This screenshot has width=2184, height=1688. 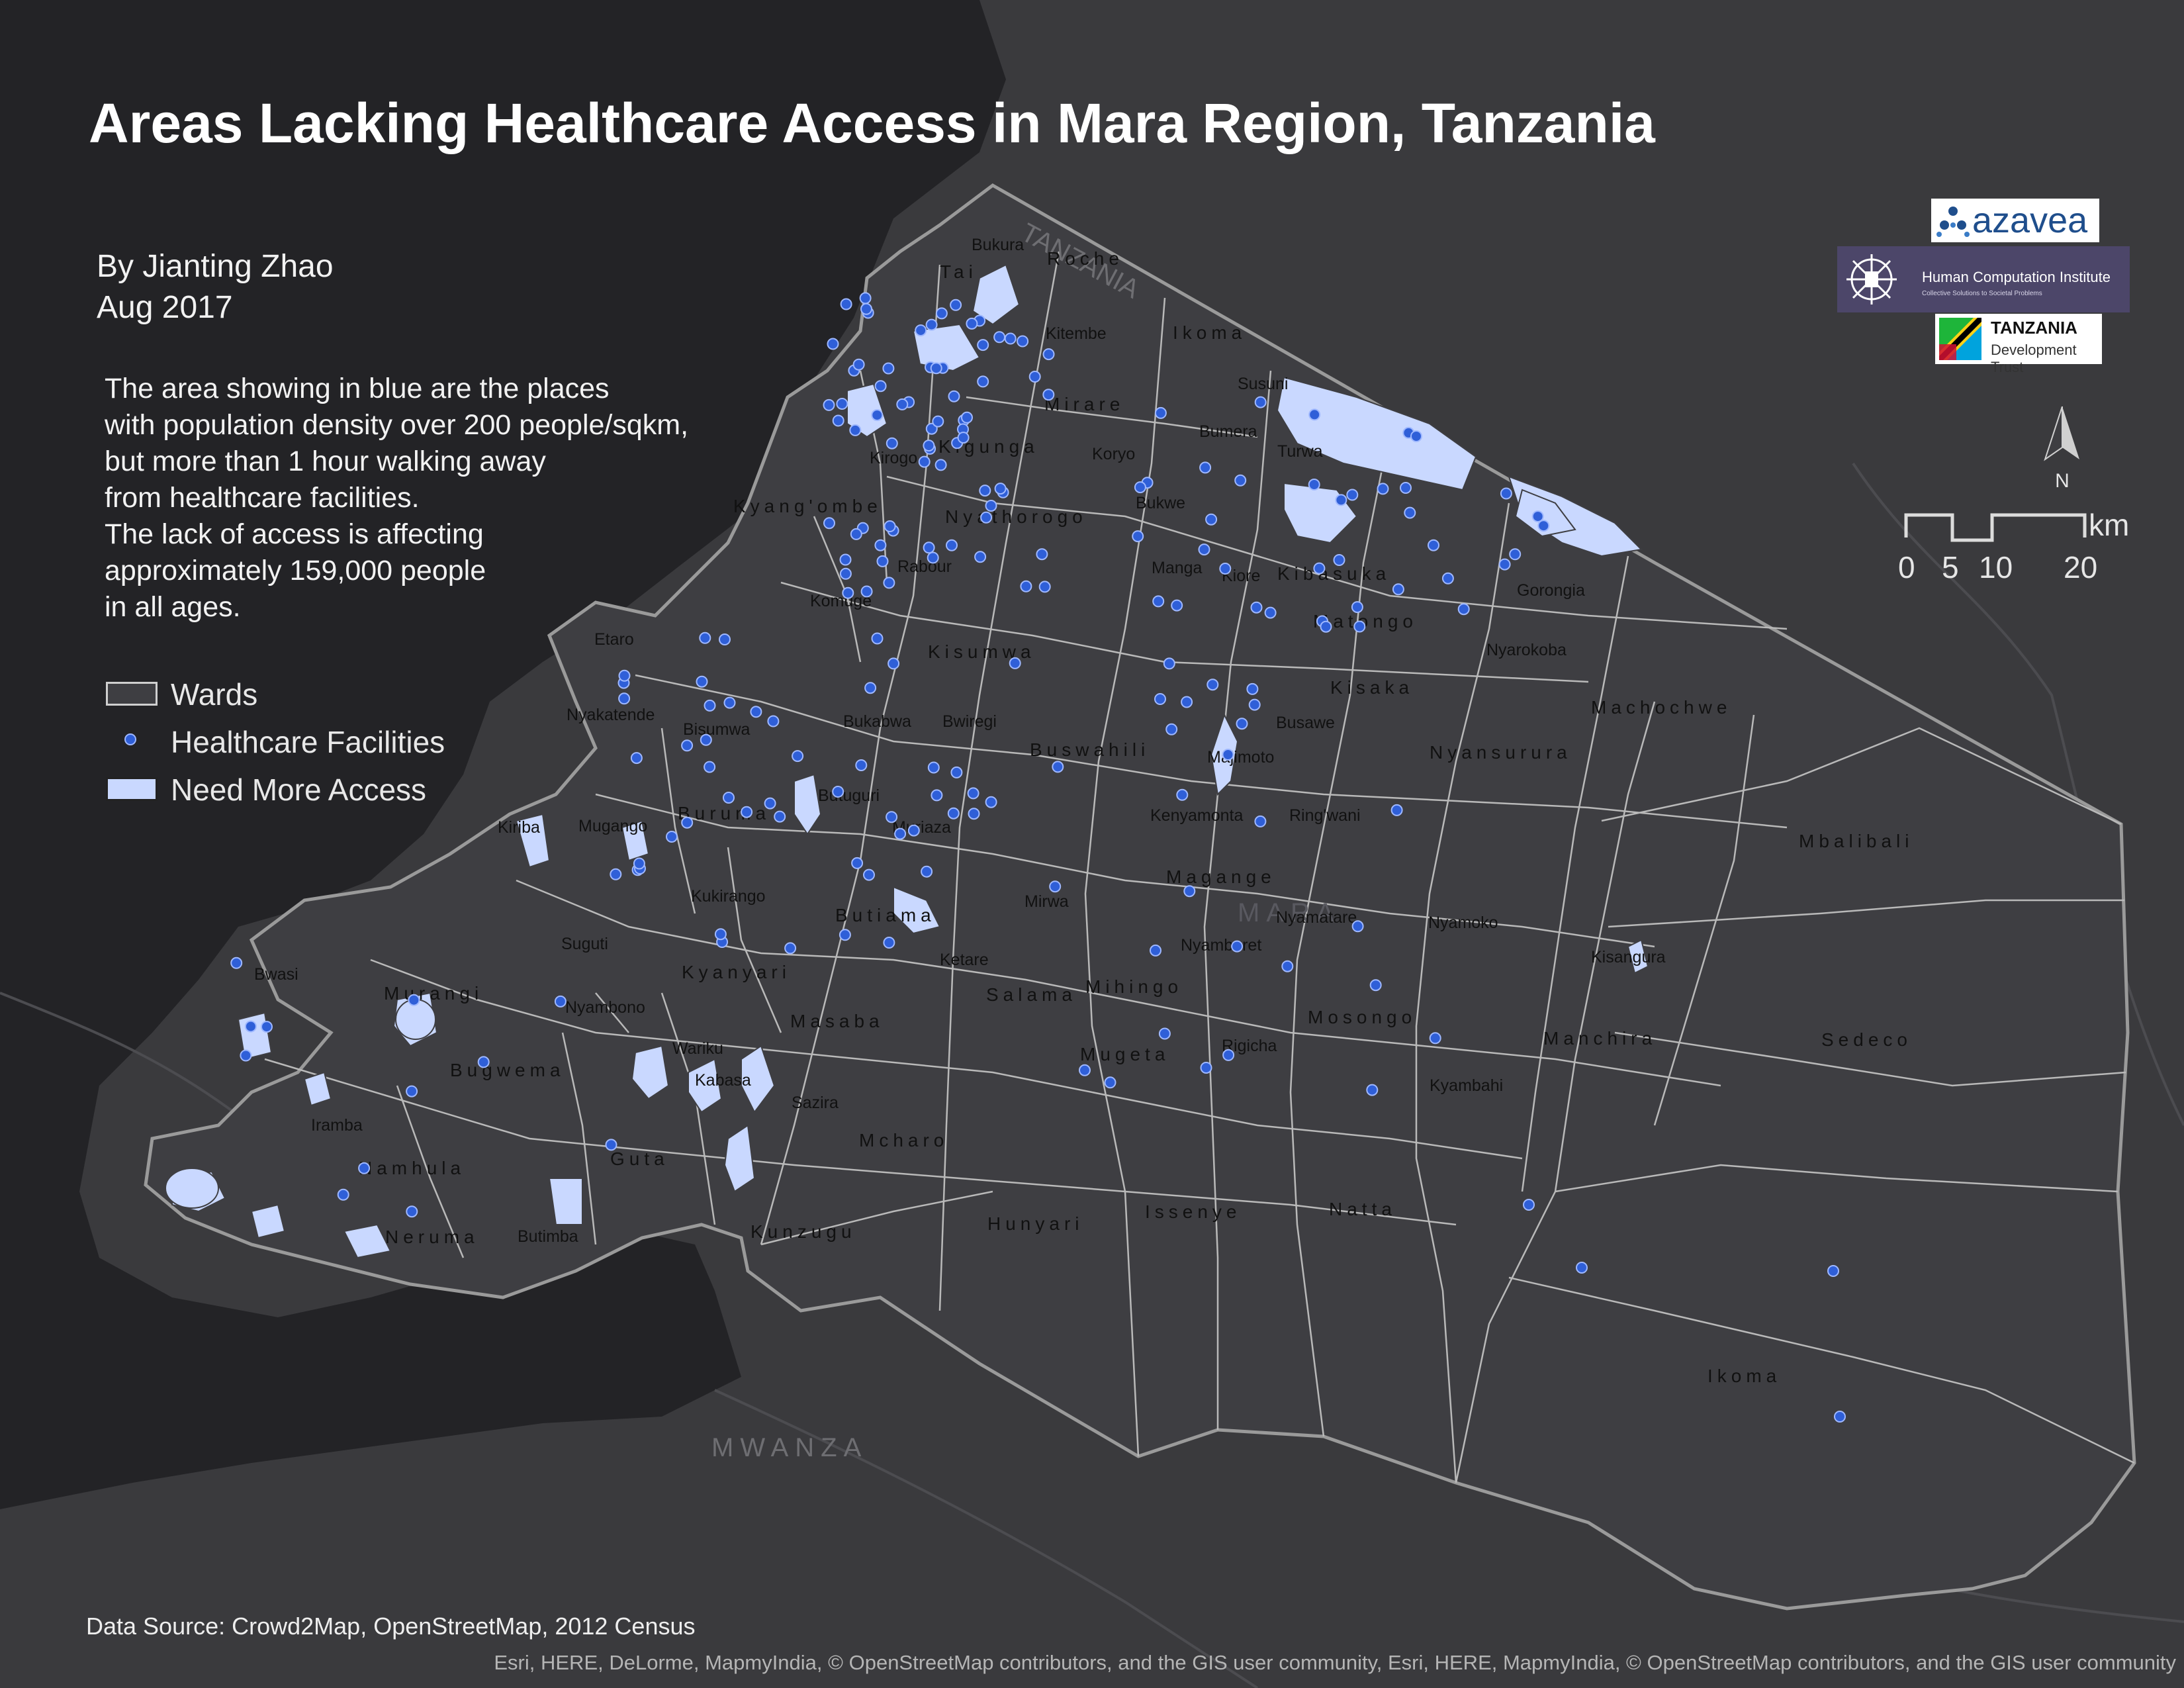 I want to click on description-line: from healthcare facilities., so click(x=262, y=498).